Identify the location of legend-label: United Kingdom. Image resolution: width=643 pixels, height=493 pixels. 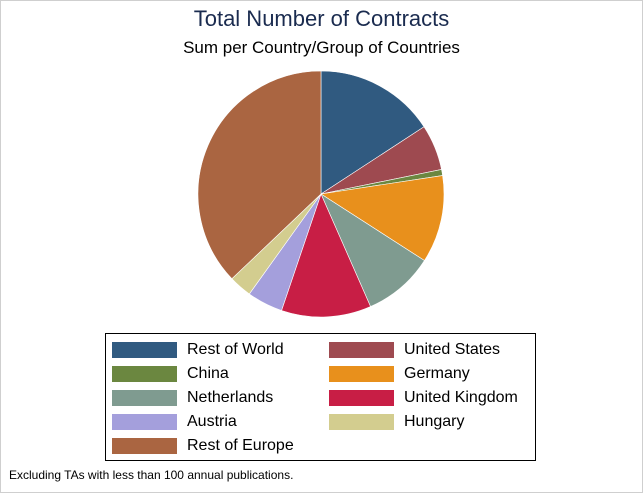
(461, 397).